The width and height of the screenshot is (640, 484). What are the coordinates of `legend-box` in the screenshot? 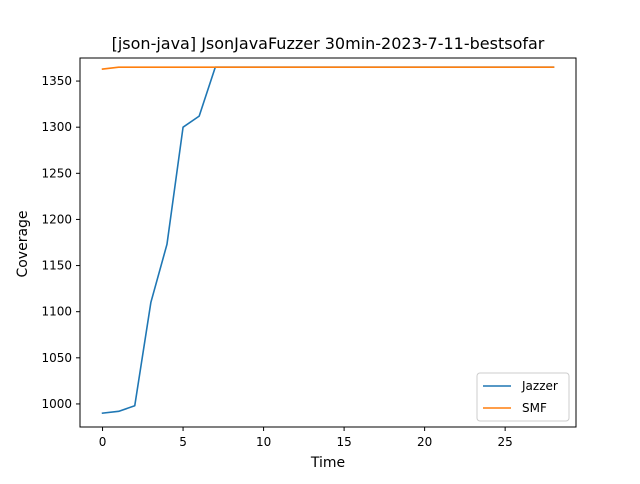 It's located at (523, 397).